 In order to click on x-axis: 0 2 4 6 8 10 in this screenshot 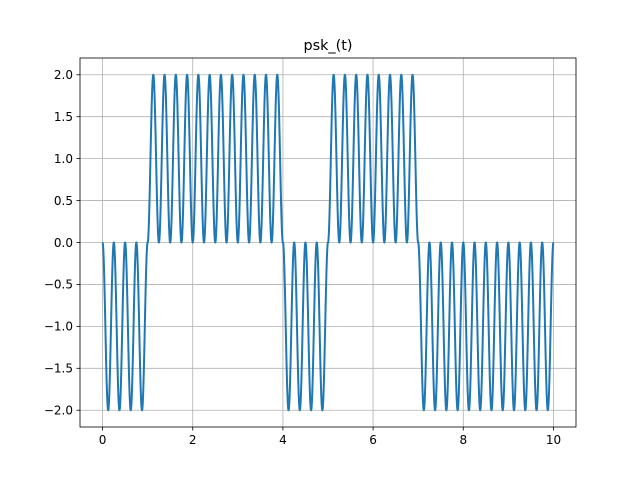, I will do `click(330, 437)`.